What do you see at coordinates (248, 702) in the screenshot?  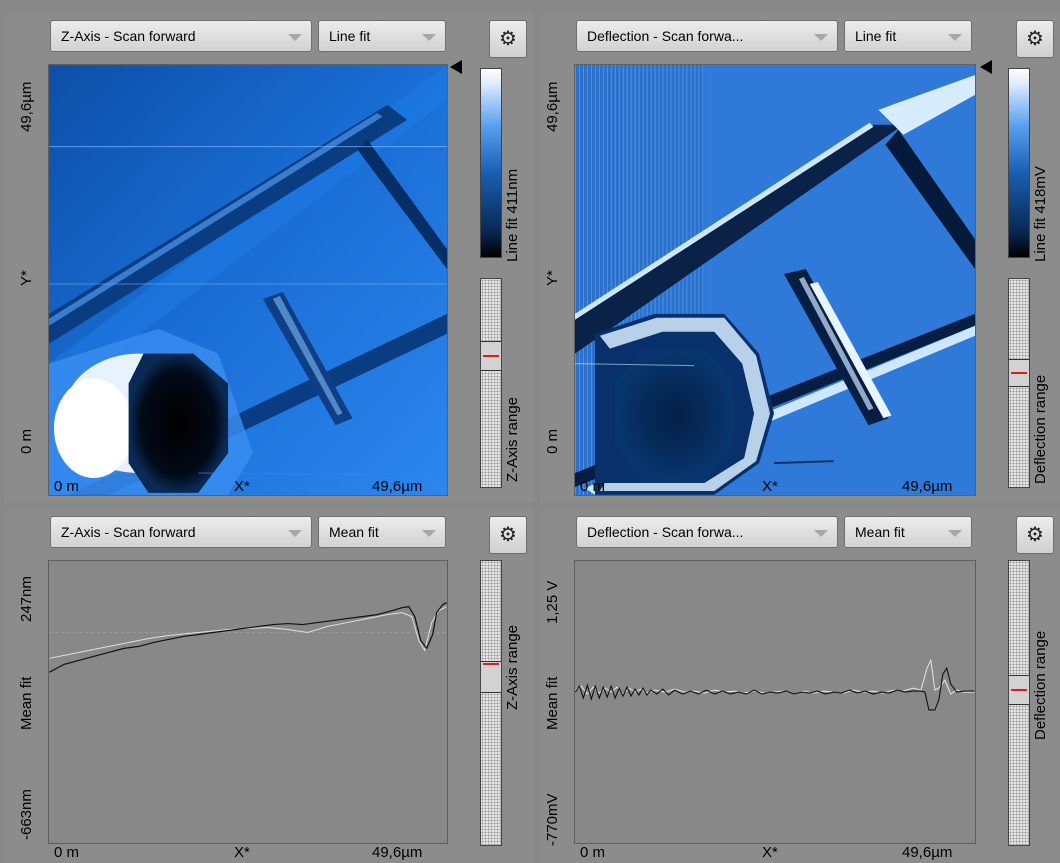 I see `z-axis-profile-plot` at bounding box center [248, 702].